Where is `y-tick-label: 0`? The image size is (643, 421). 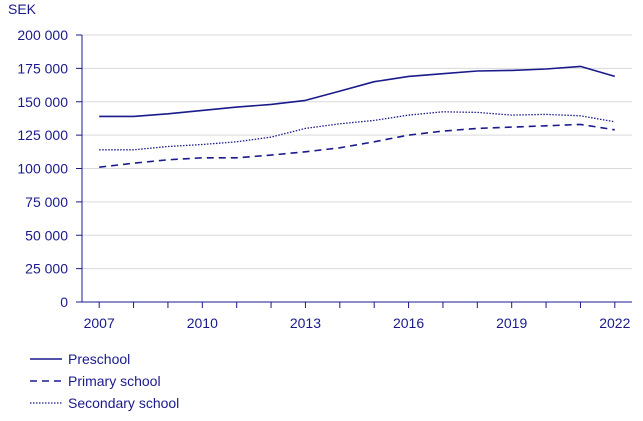
y-tick-label: 0 is located at coordinates (64, 302).